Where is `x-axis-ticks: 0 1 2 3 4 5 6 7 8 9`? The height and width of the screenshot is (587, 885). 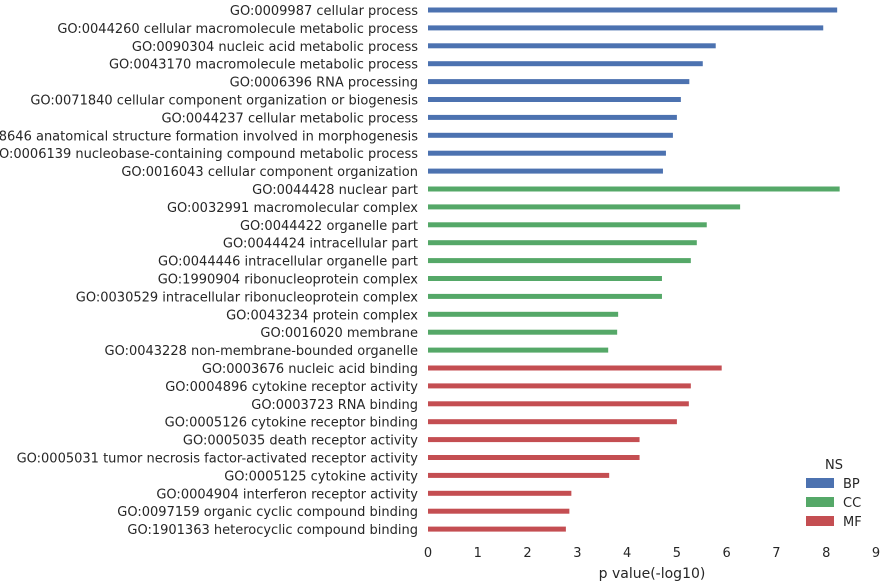 x-axis-ticks: 0 1 2 3 4 5 6 7 8 9 is located at coordinates (652, 553).